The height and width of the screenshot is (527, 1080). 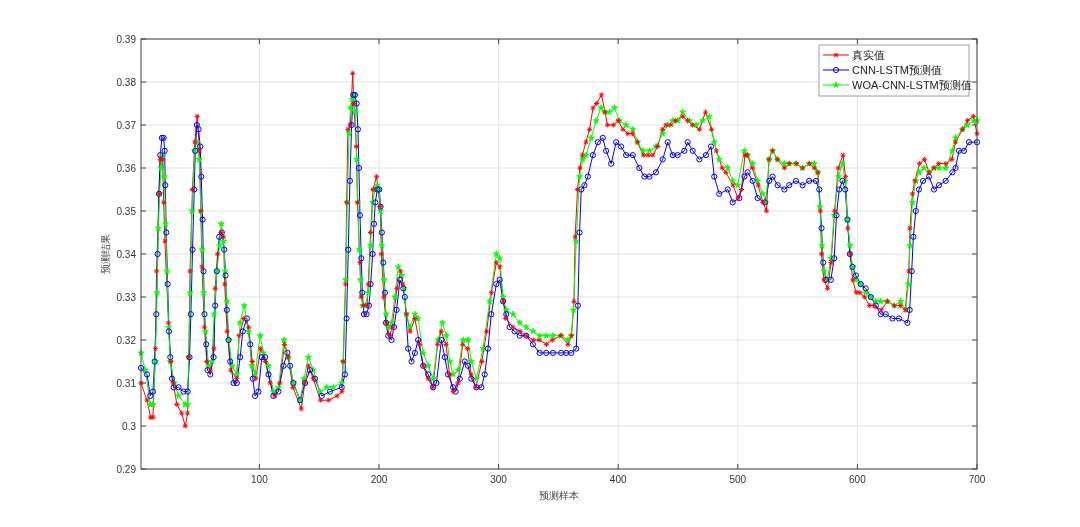 I want to click on y-tick-label: 0.36, so click(x=126, y=168).